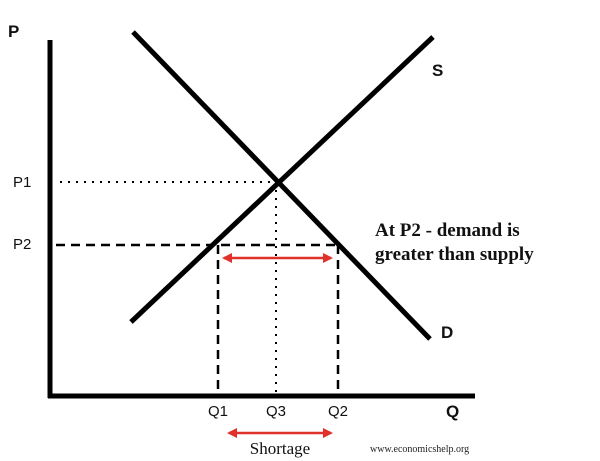 This screenshot has width=600, height=461. Describe the element at coordinates (454, 254) in the screenshot. I see `annotation-line-2: greater than supply` at that location.